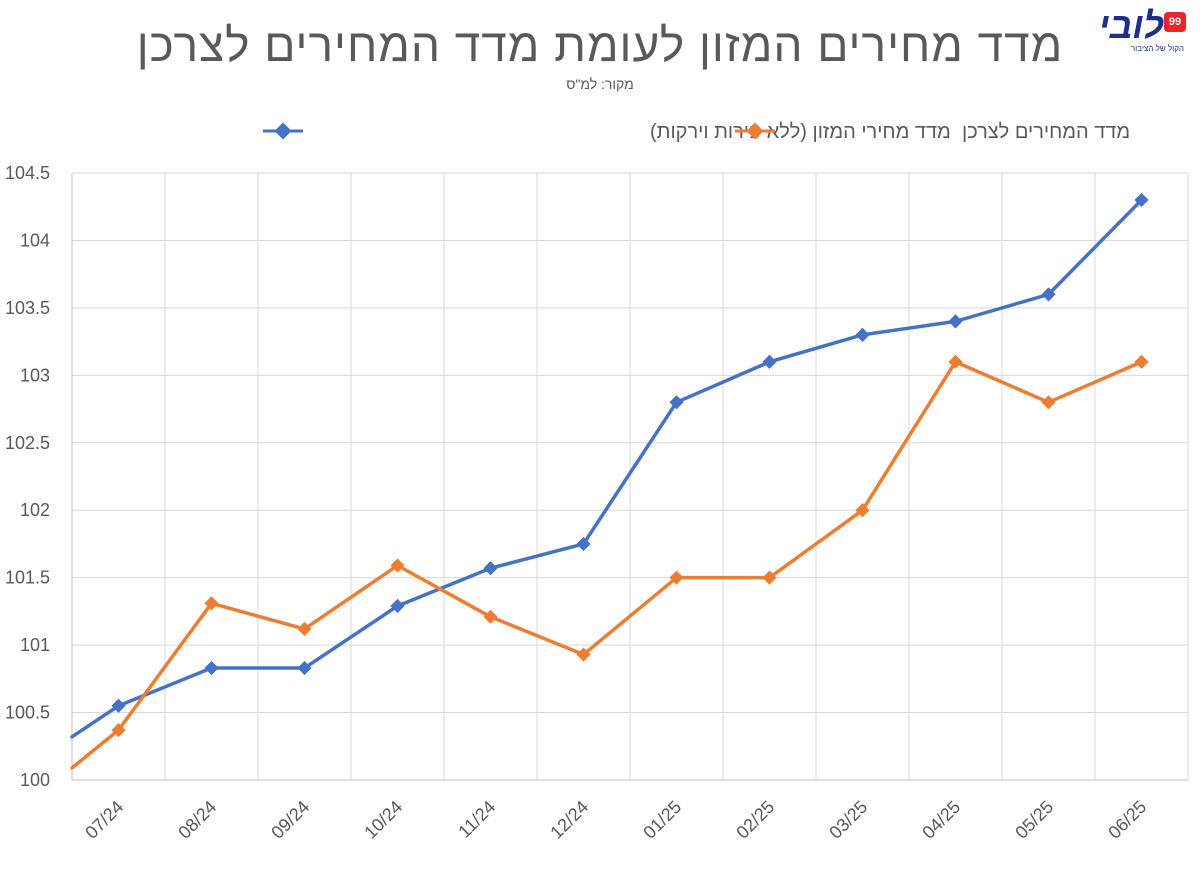 This screenshot has height=872, width=1200. I want to click on logo-text: לובי, so click(1131, 25).